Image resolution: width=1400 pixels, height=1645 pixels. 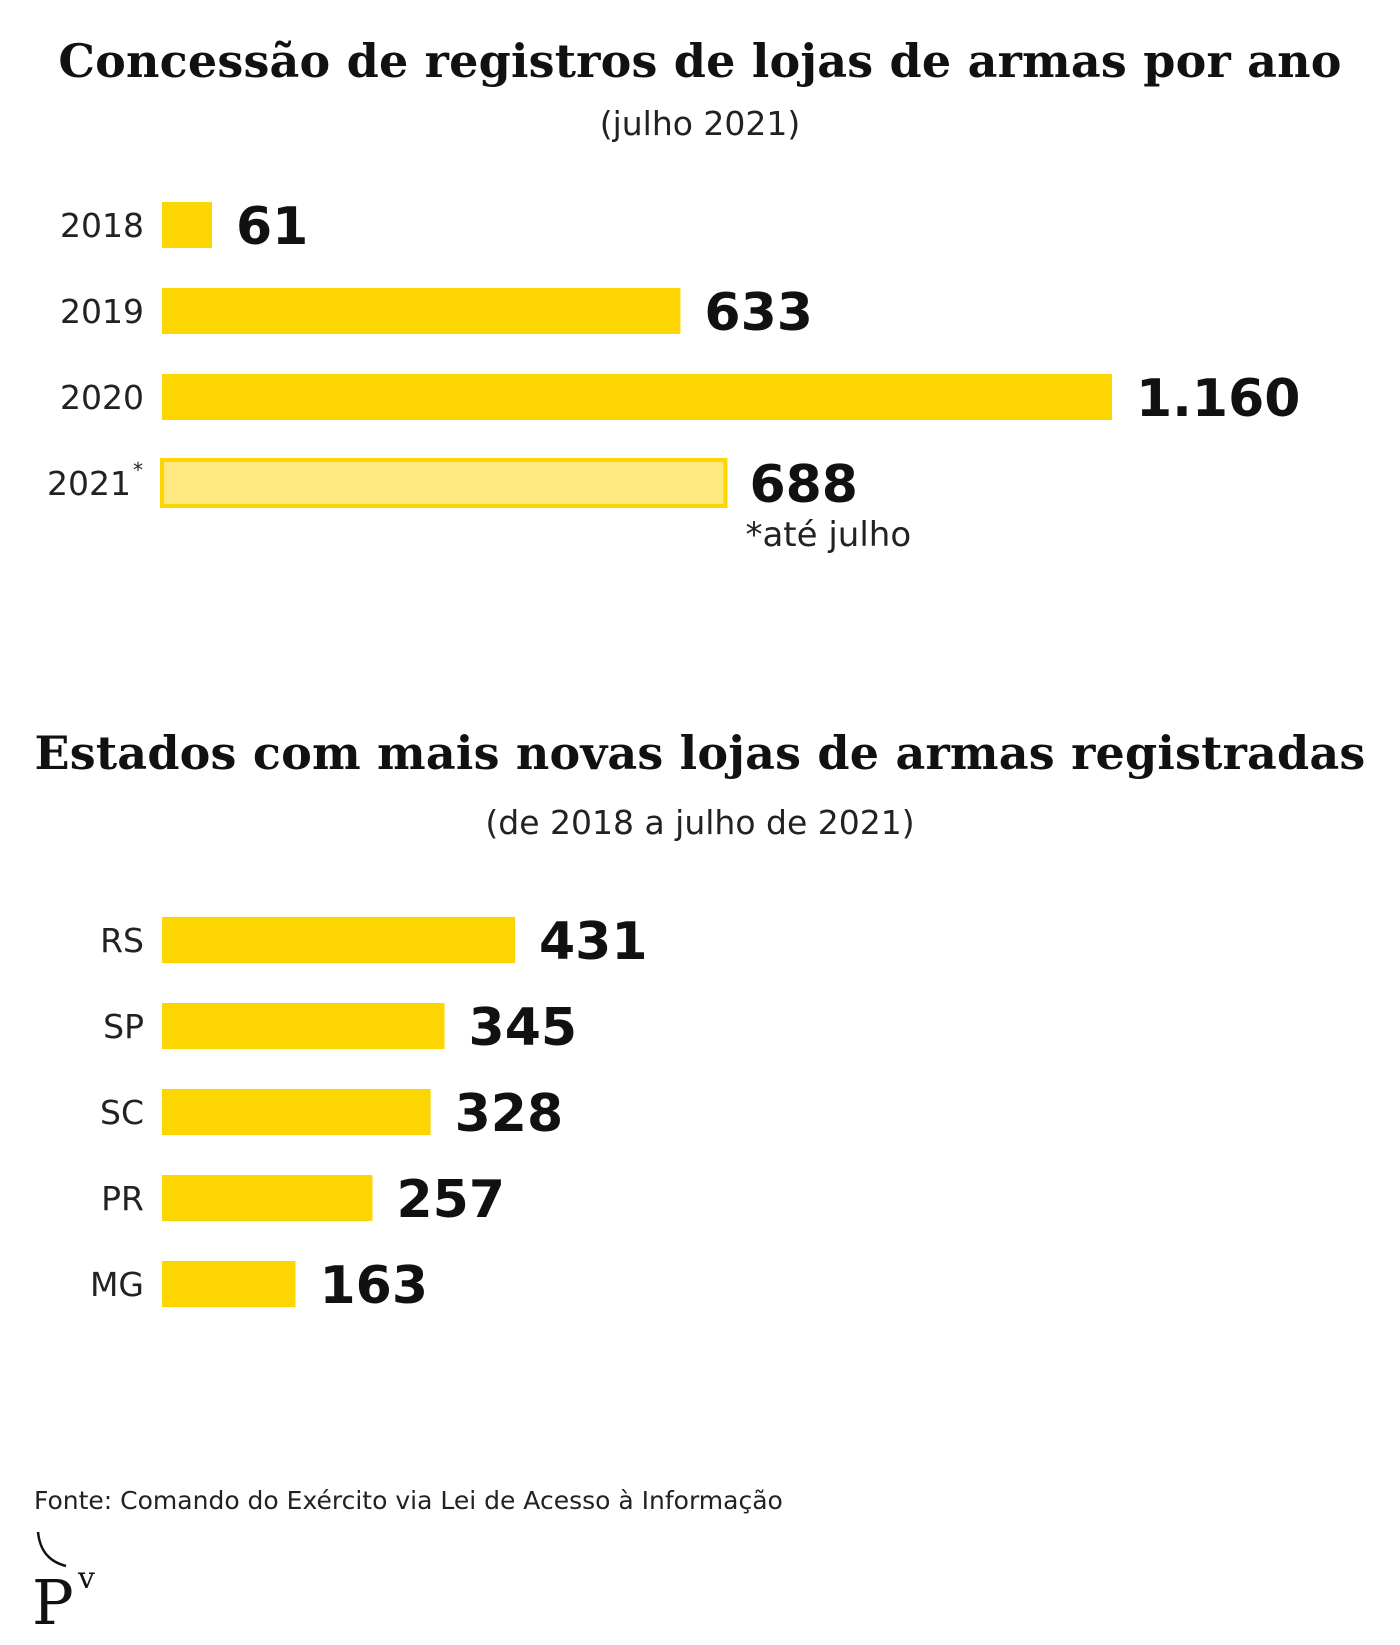 I want to click on value-label-2019: 633, so click(x=758, y=313).